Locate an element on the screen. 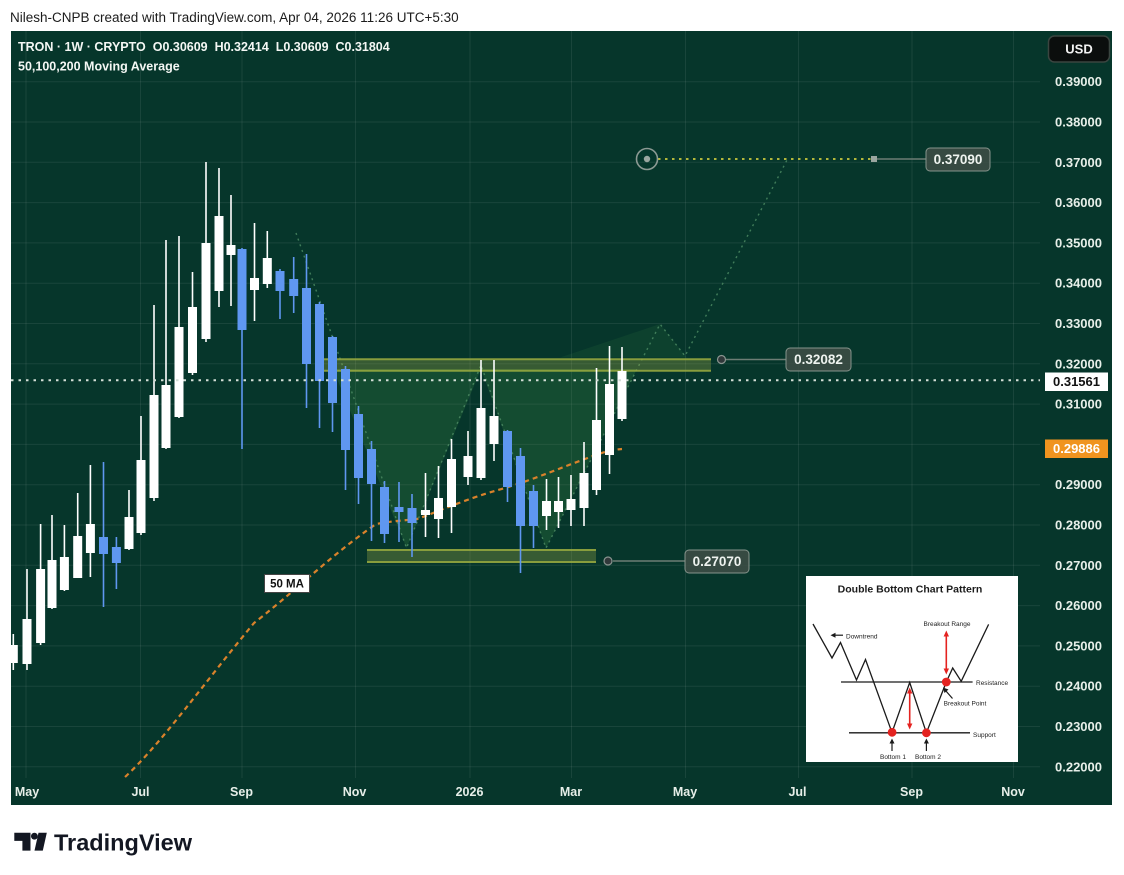  svg-text: 0.29886 is located at coordinates (1076, 448).